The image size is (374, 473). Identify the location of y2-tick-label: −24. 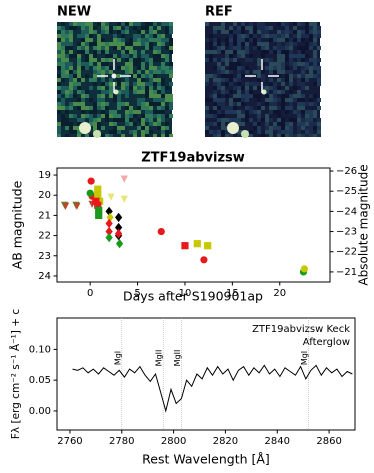
(346, 211).